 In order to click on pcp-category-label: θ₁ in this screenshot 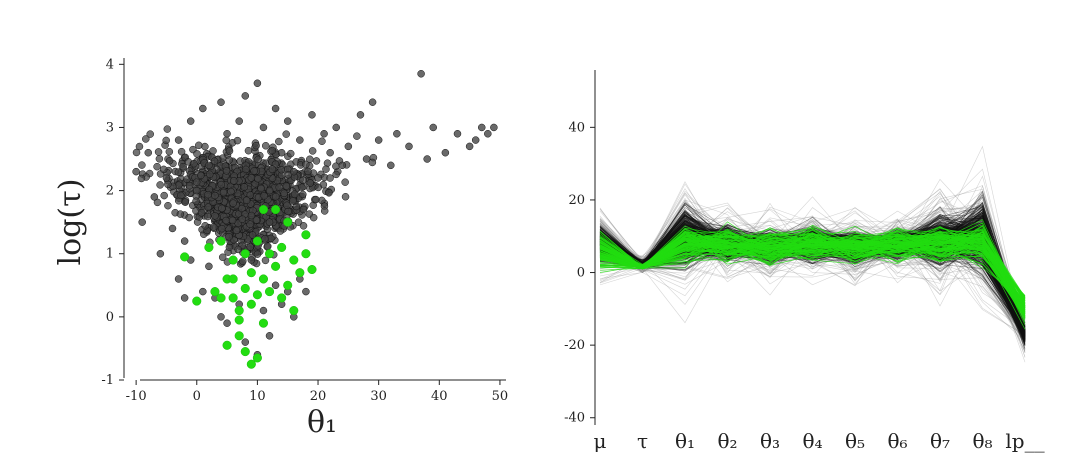, I will do `click(685, 441)`.